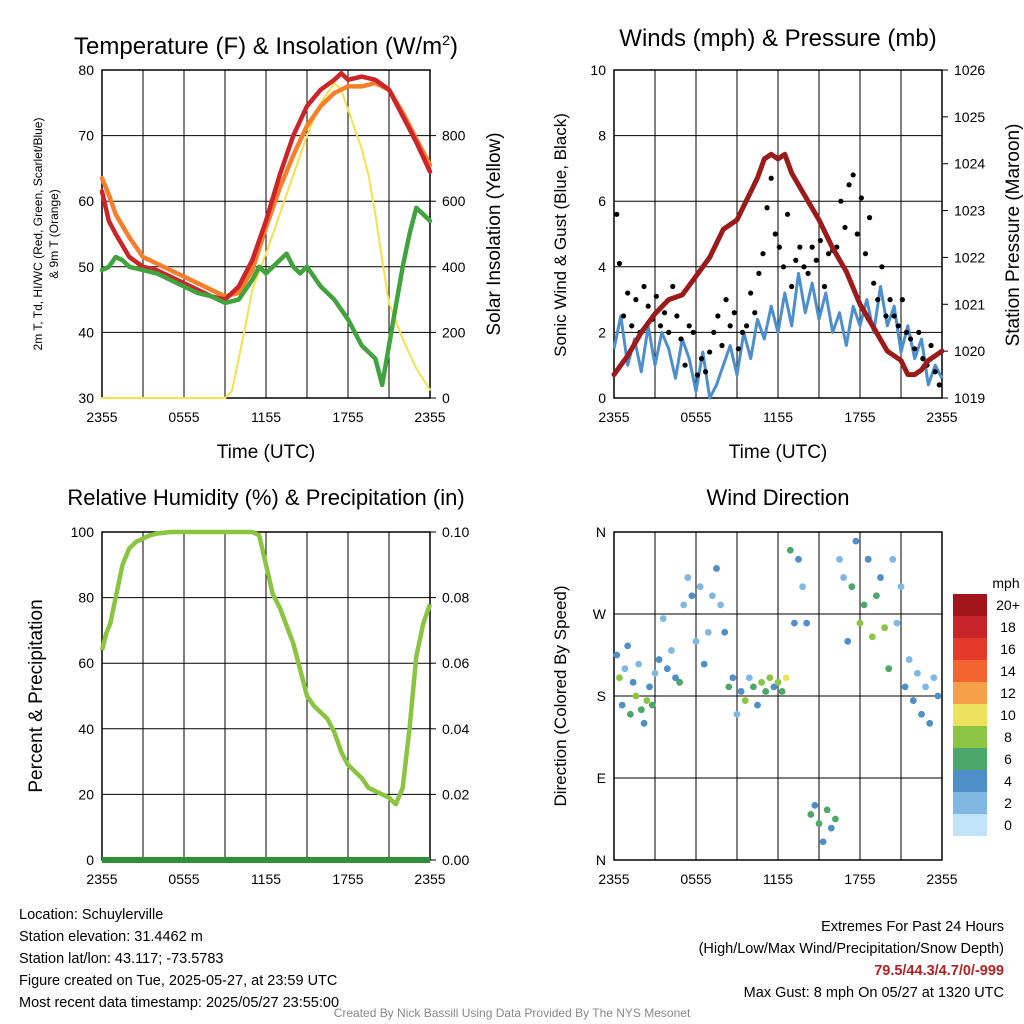 This screenshot has width=1024, height=1024. Describe the element at coordinates (266, 452) in the screenshot. I see `temperature-x-label: Time (UTC)` at that location.